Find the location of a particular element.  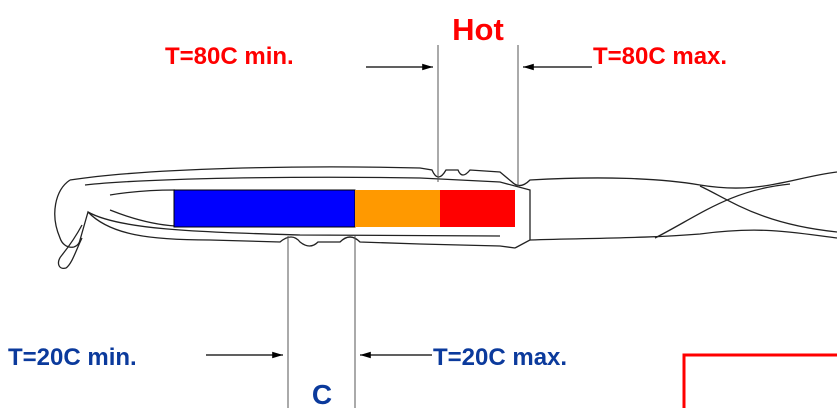

hot-label: Hot is located at coordinates (478, 29).